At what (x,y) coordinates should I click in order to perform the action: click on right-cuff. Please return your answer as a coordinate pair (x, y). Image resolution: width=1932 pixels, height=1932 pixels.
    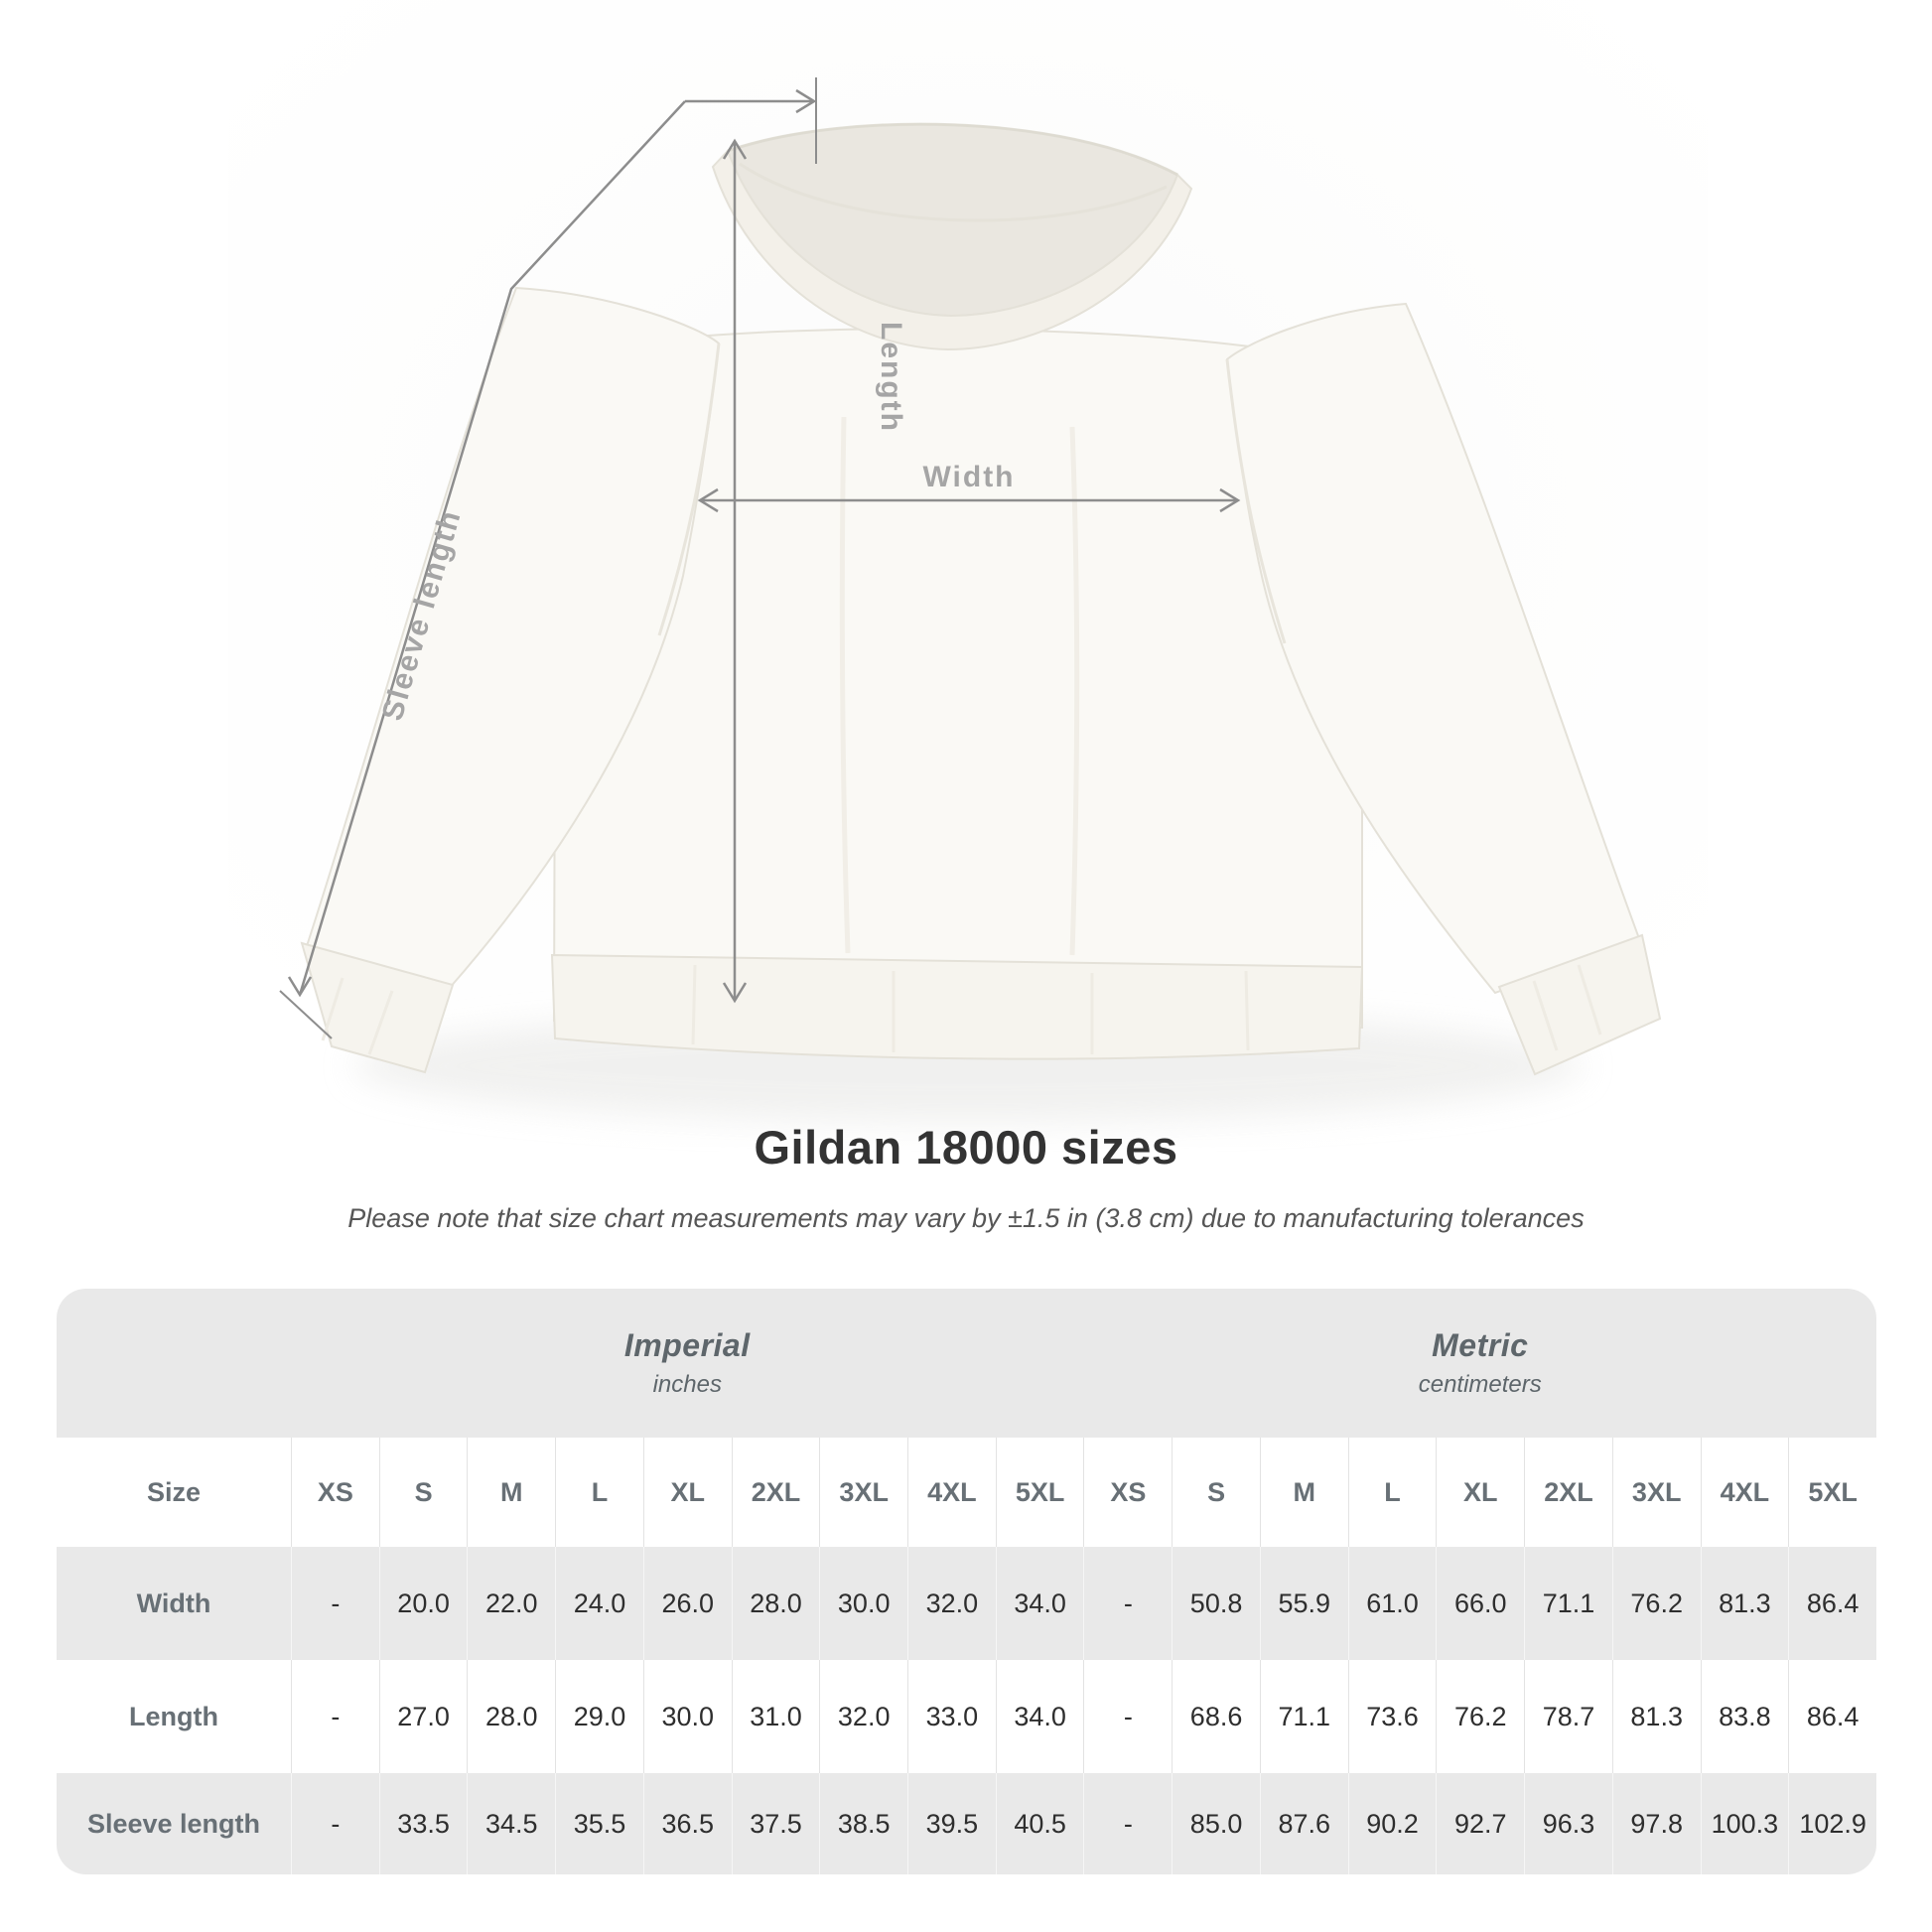
    Looking at the image, I should click on (1579, 1004).